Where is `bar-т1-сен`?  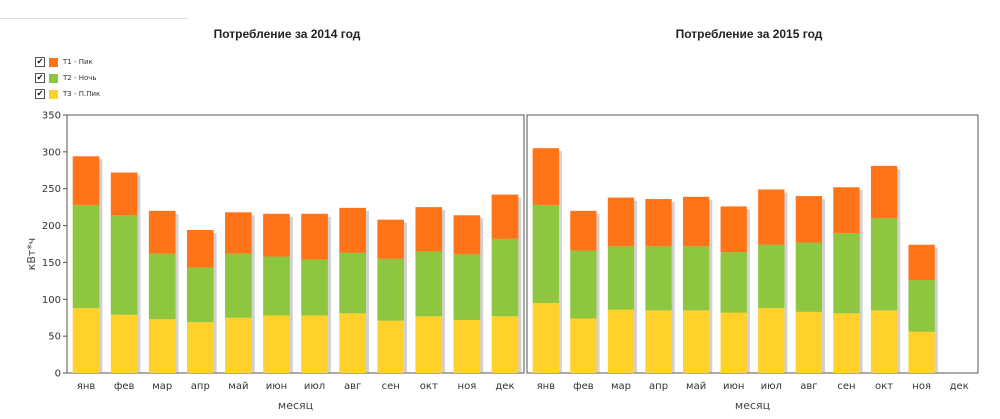
bar-т1-сен is located at coordinates (846, 210).